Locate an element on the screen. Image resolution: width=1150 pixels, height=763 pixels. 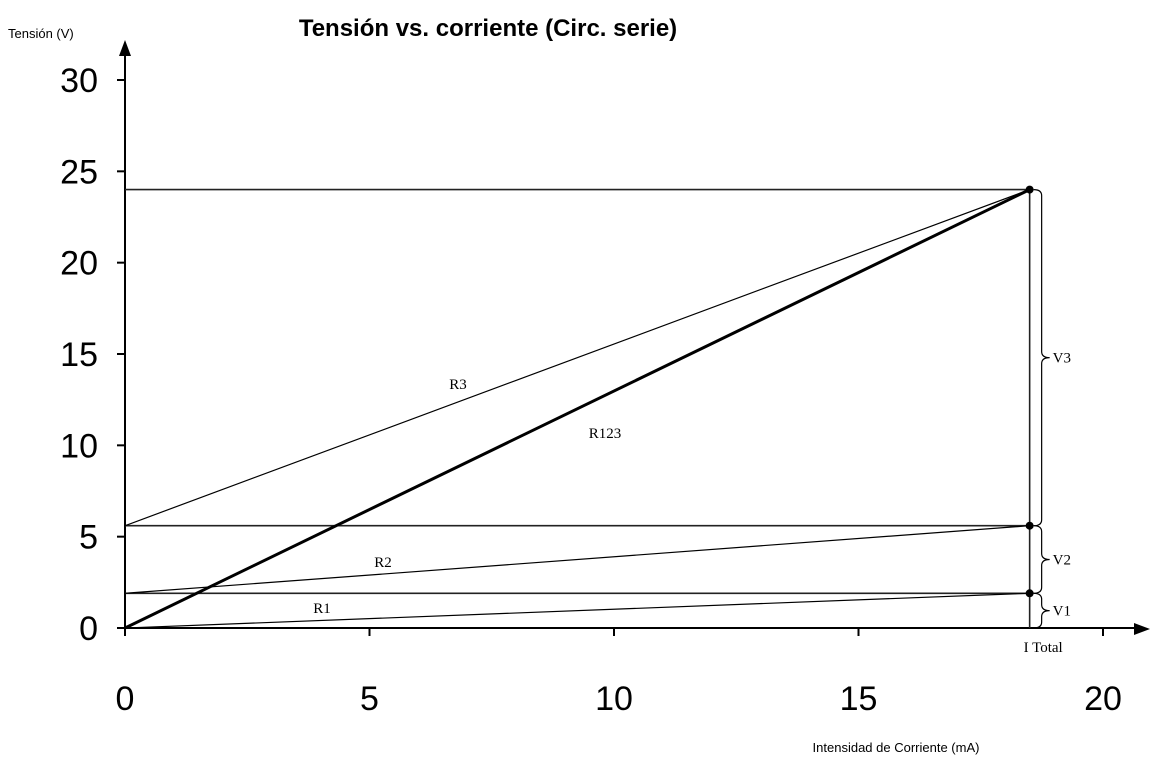
brace-v2 is located at coordinates (1041, 559).